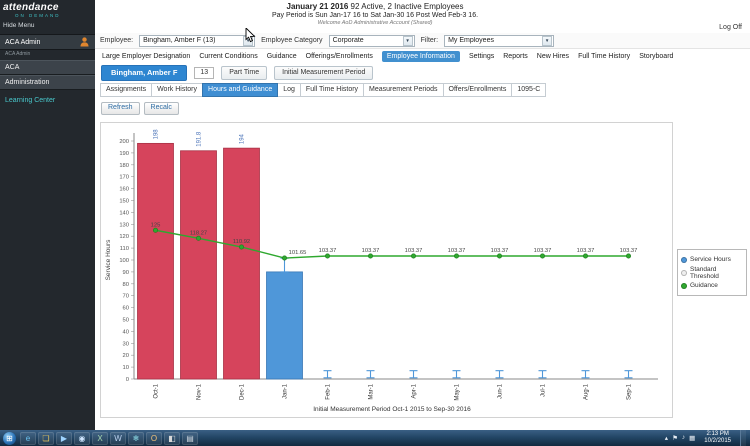 This screenshot has width=750, height=446. What do you see at coordinates (730, 27) in the screenshot?
I see `log-off-link: Log Off` at bounding box center [730, 27].